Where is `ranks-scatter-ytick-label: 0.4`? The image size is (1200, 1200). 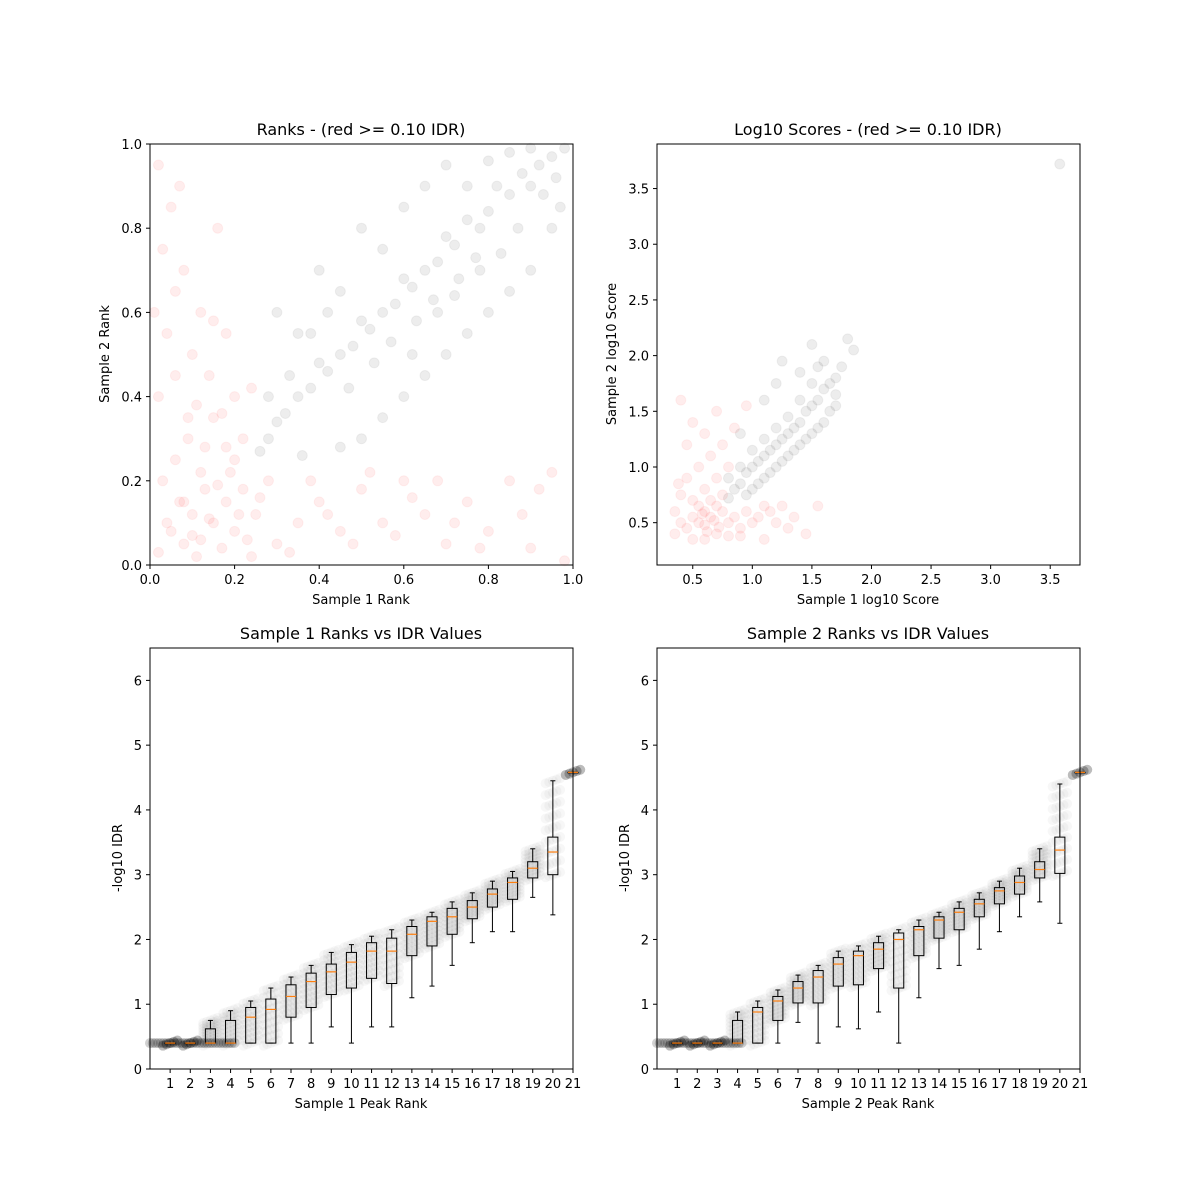 ranks-scatter-ytick-label: 0.4 is located at coordinates (131, 398).